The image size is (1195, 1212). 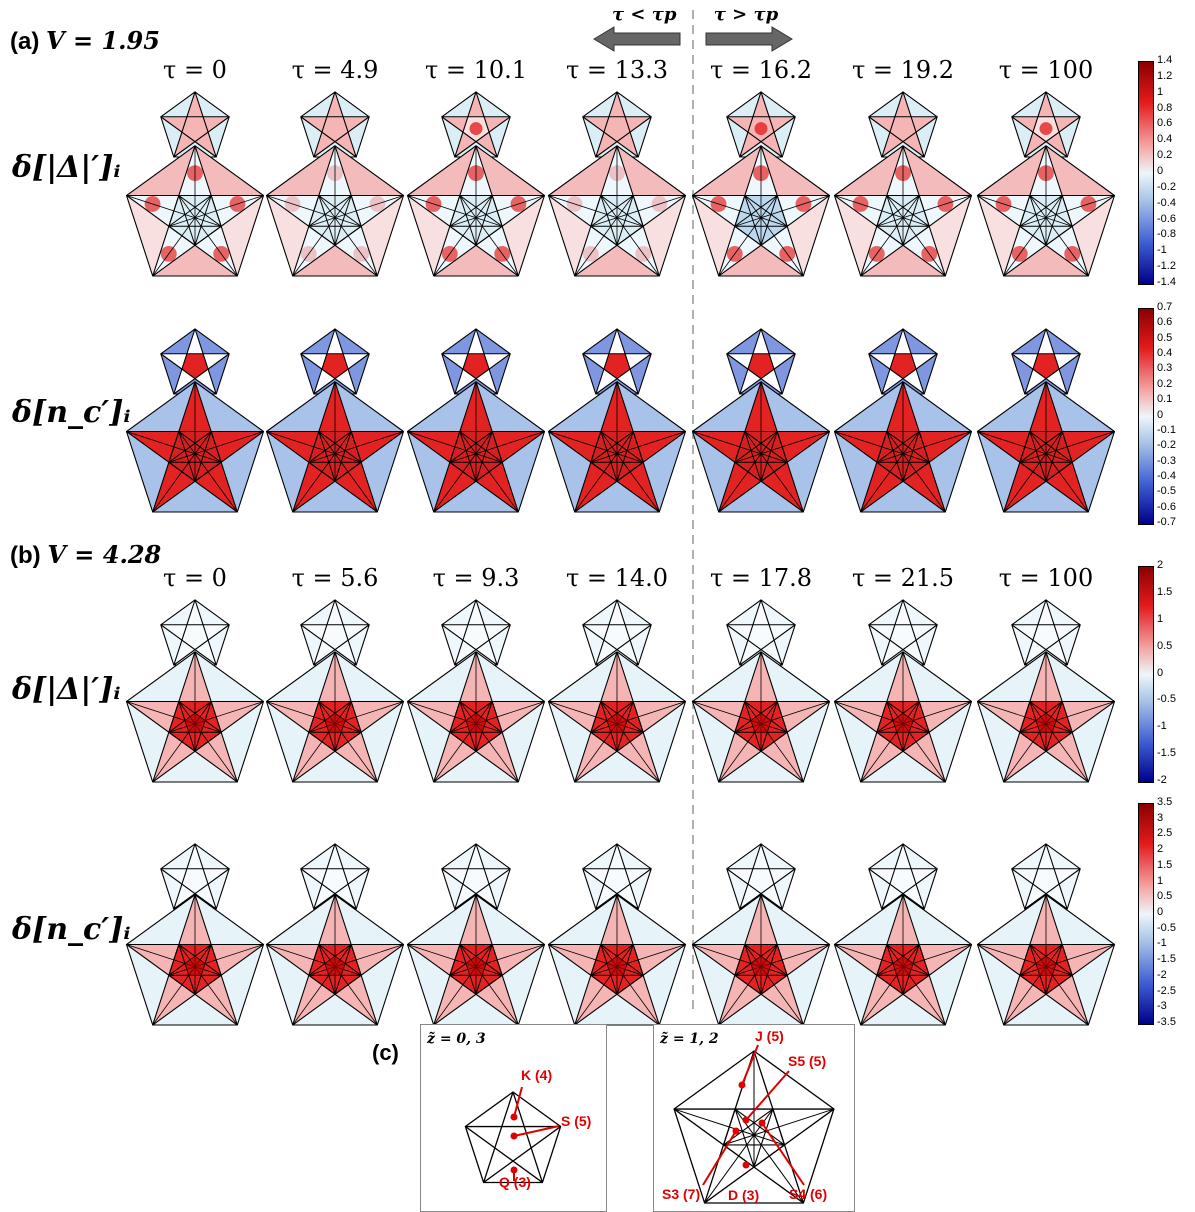 What do you see at coordinates (1160, 817) in the screenshot?
I see `colorbar-tick: 3` at bounding box center [1160, 817].